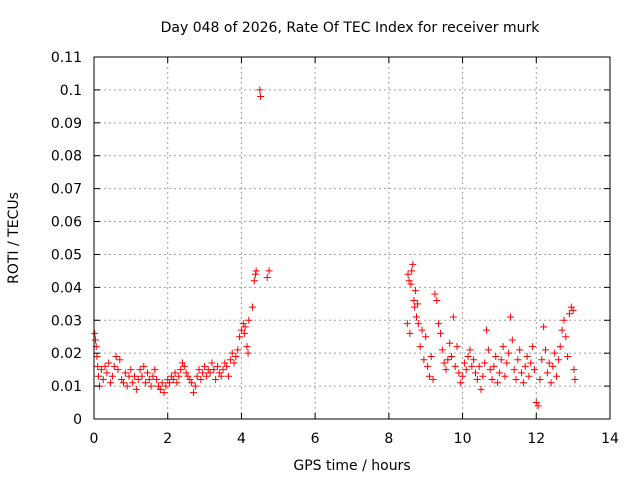 The width and height of the screenshot is (640, 480). What do you see at coordinates (66, 255) in the screenshot?
I see `y-tick-label: 0.05` at bounding box center [66, 255].